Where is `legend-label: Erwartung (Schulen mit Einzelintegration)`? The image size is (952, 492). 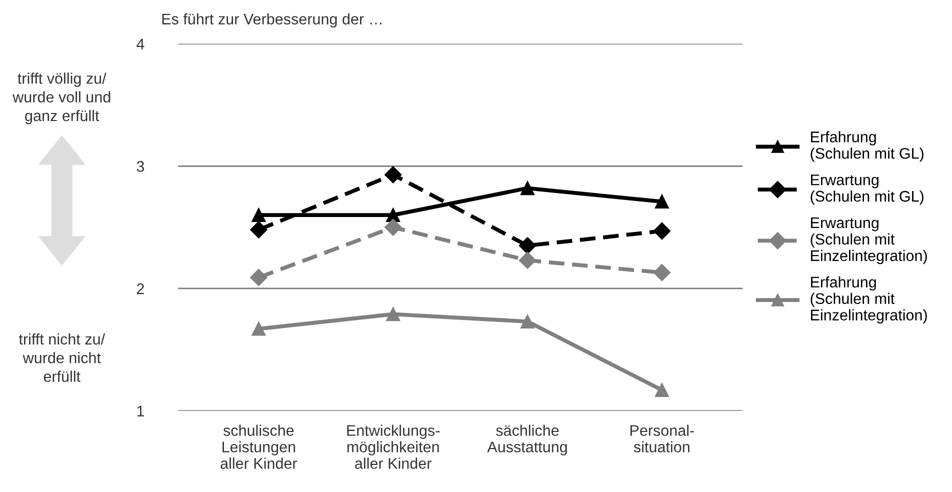 legend-label: Erwartung (Schulen mit Einzelintegration) is located at coordinates (868, 241).